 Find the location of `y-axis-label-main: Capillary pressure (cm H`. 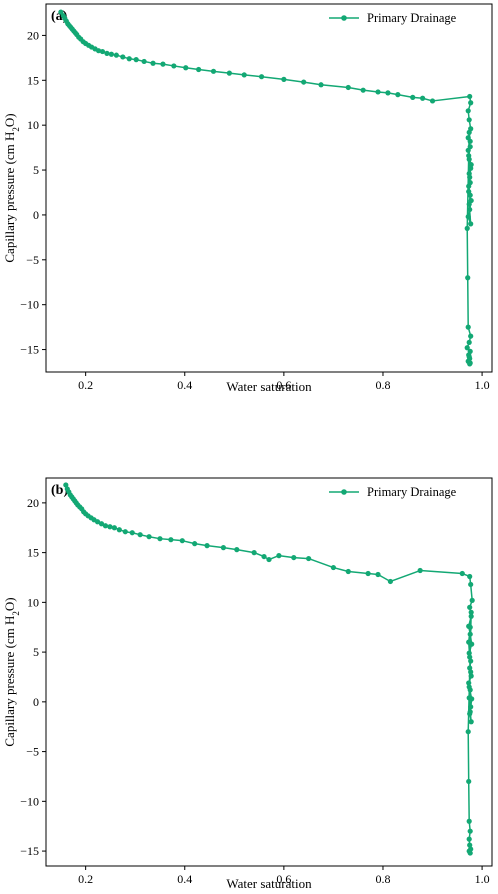

y-axis-label-main: Capillary pressure (cm H is located at coordinates (9, 197).